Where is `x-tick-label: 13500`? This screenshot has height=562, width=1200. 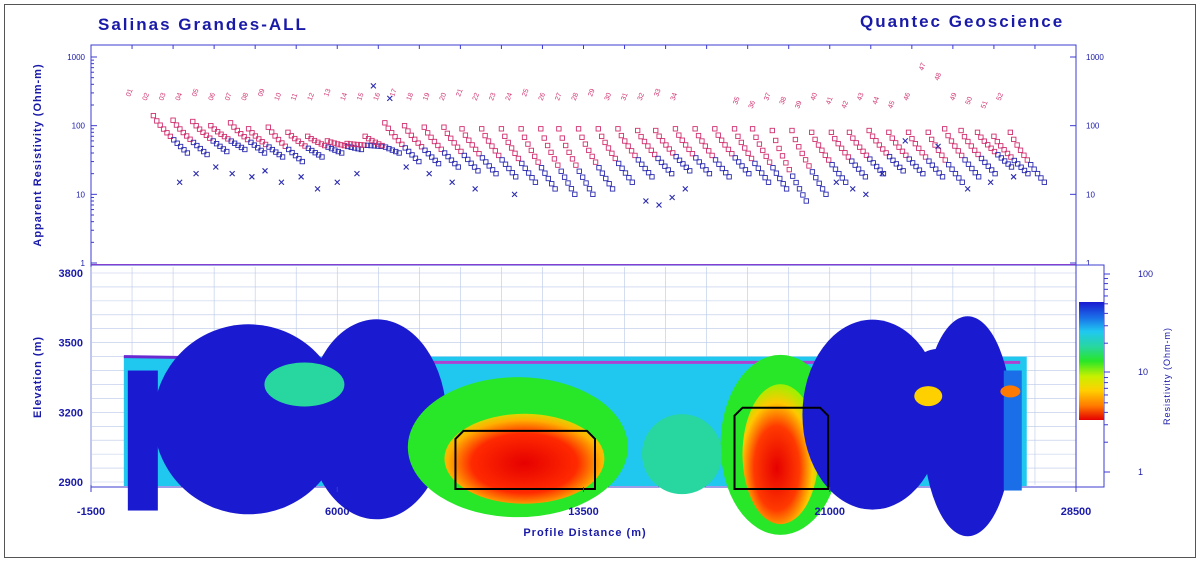 x-tick-label: 13500 is located at coordinates (583, 512).